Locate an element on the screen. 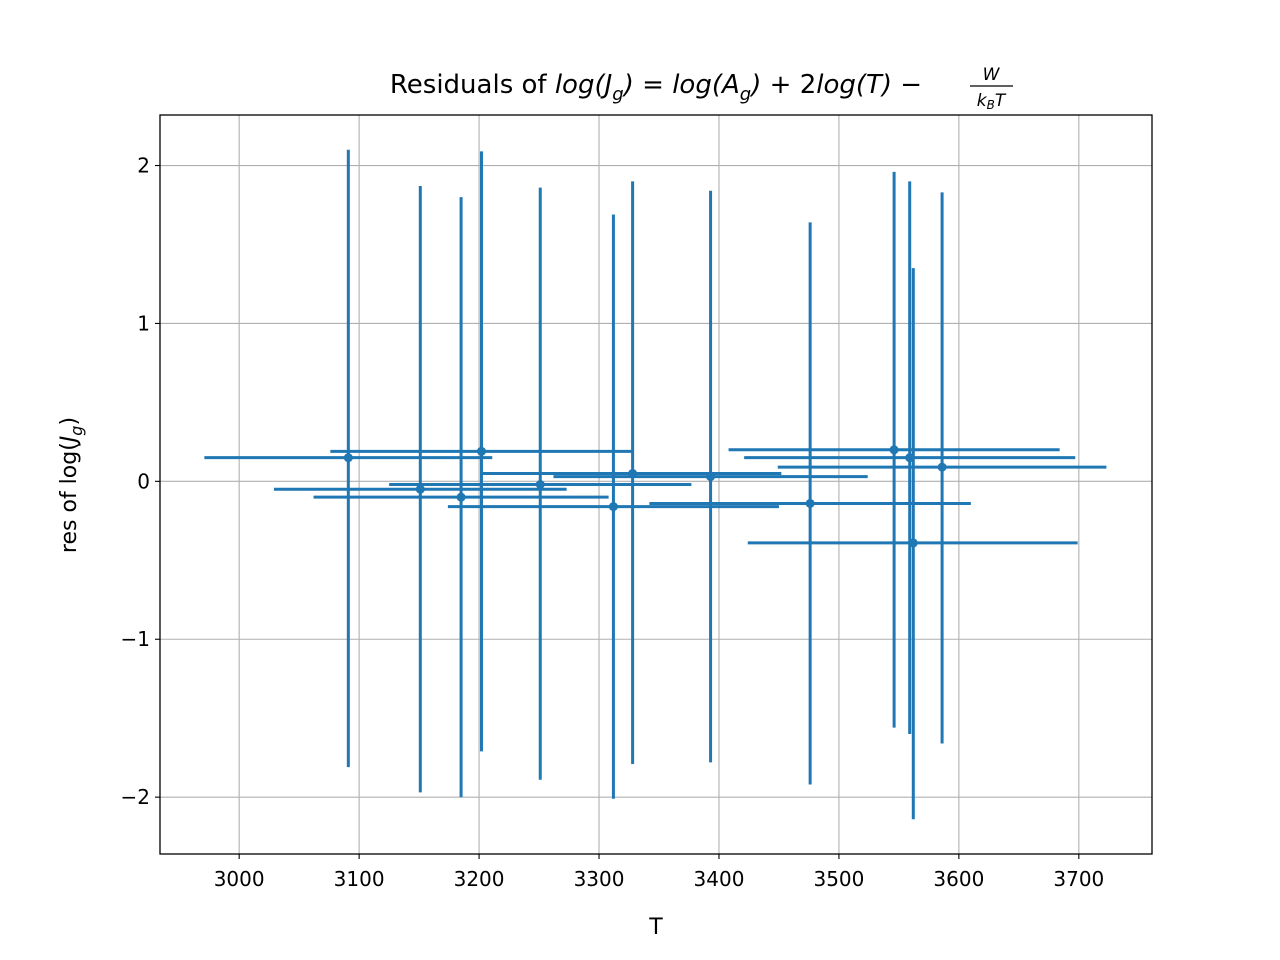 The width and height of the screenshot is (1280, 960). y-tick-label: −2 is located at coordinates (135, 797).